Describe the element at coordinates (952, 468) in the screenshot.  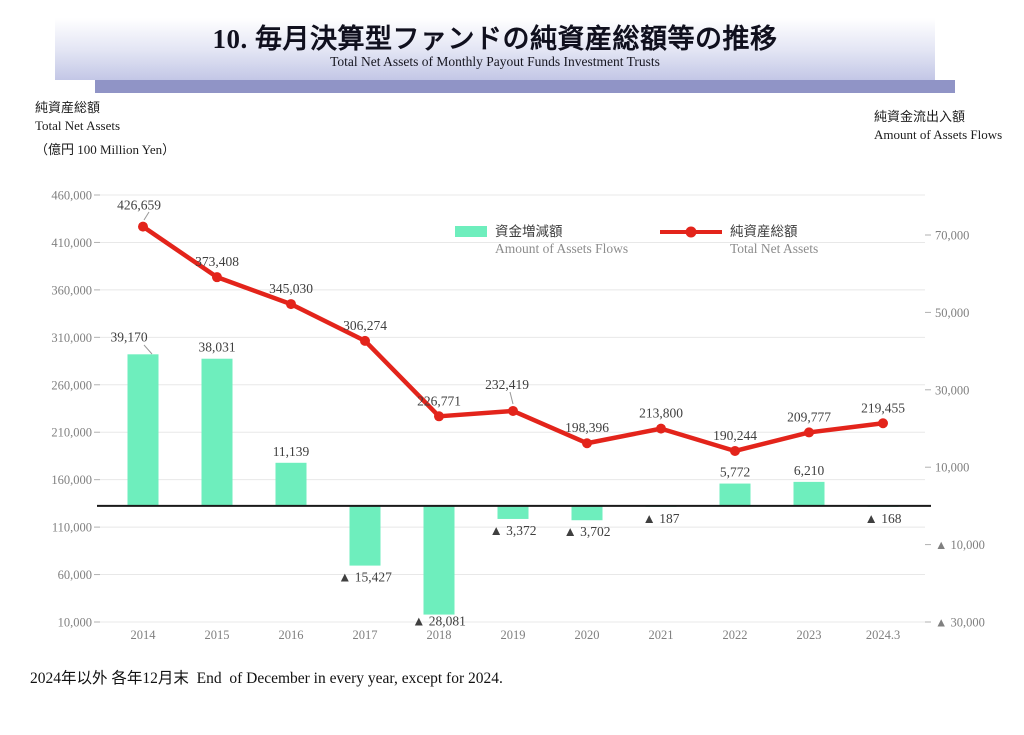
I see `right-axis-tick-label: 10,000` at that location.